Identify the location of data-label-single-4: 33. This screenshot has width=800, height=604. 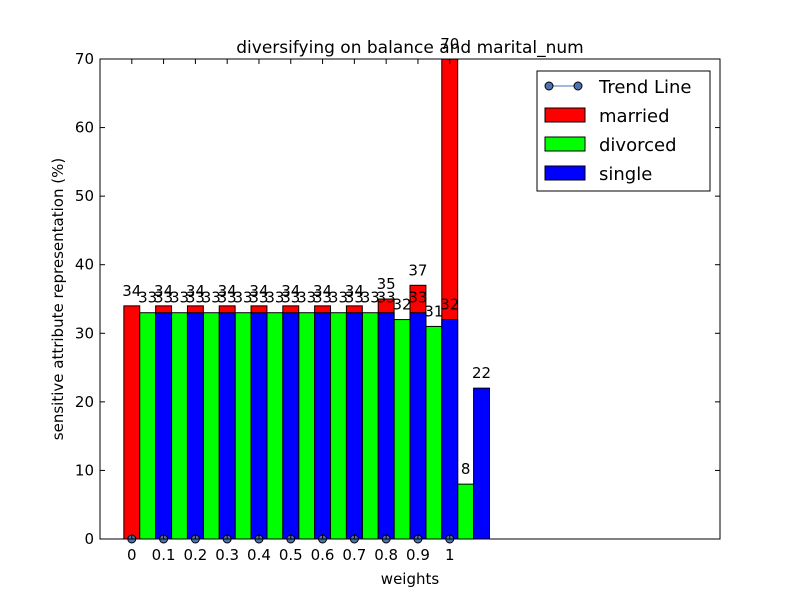
(290, 298).